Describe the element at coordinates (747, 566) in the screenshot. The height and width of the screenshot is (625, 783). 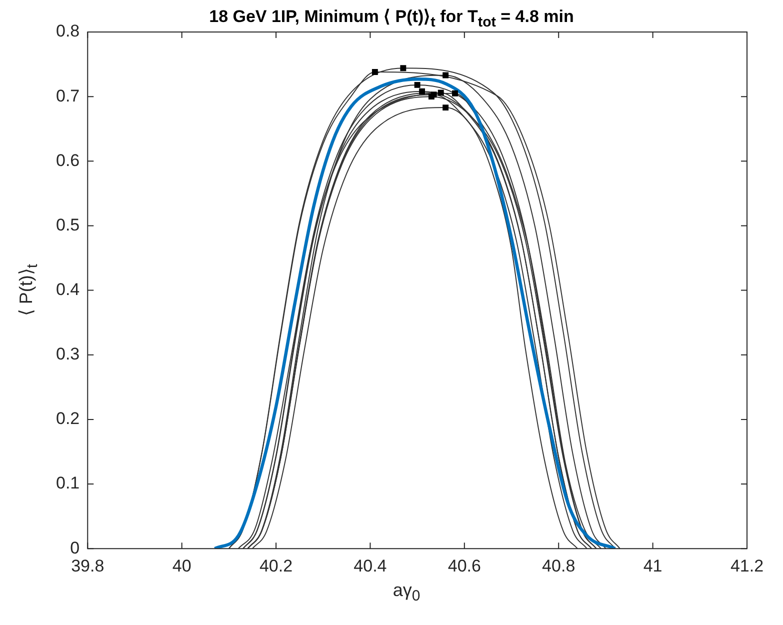
I see `x-tick-label: 41.2` at that location.